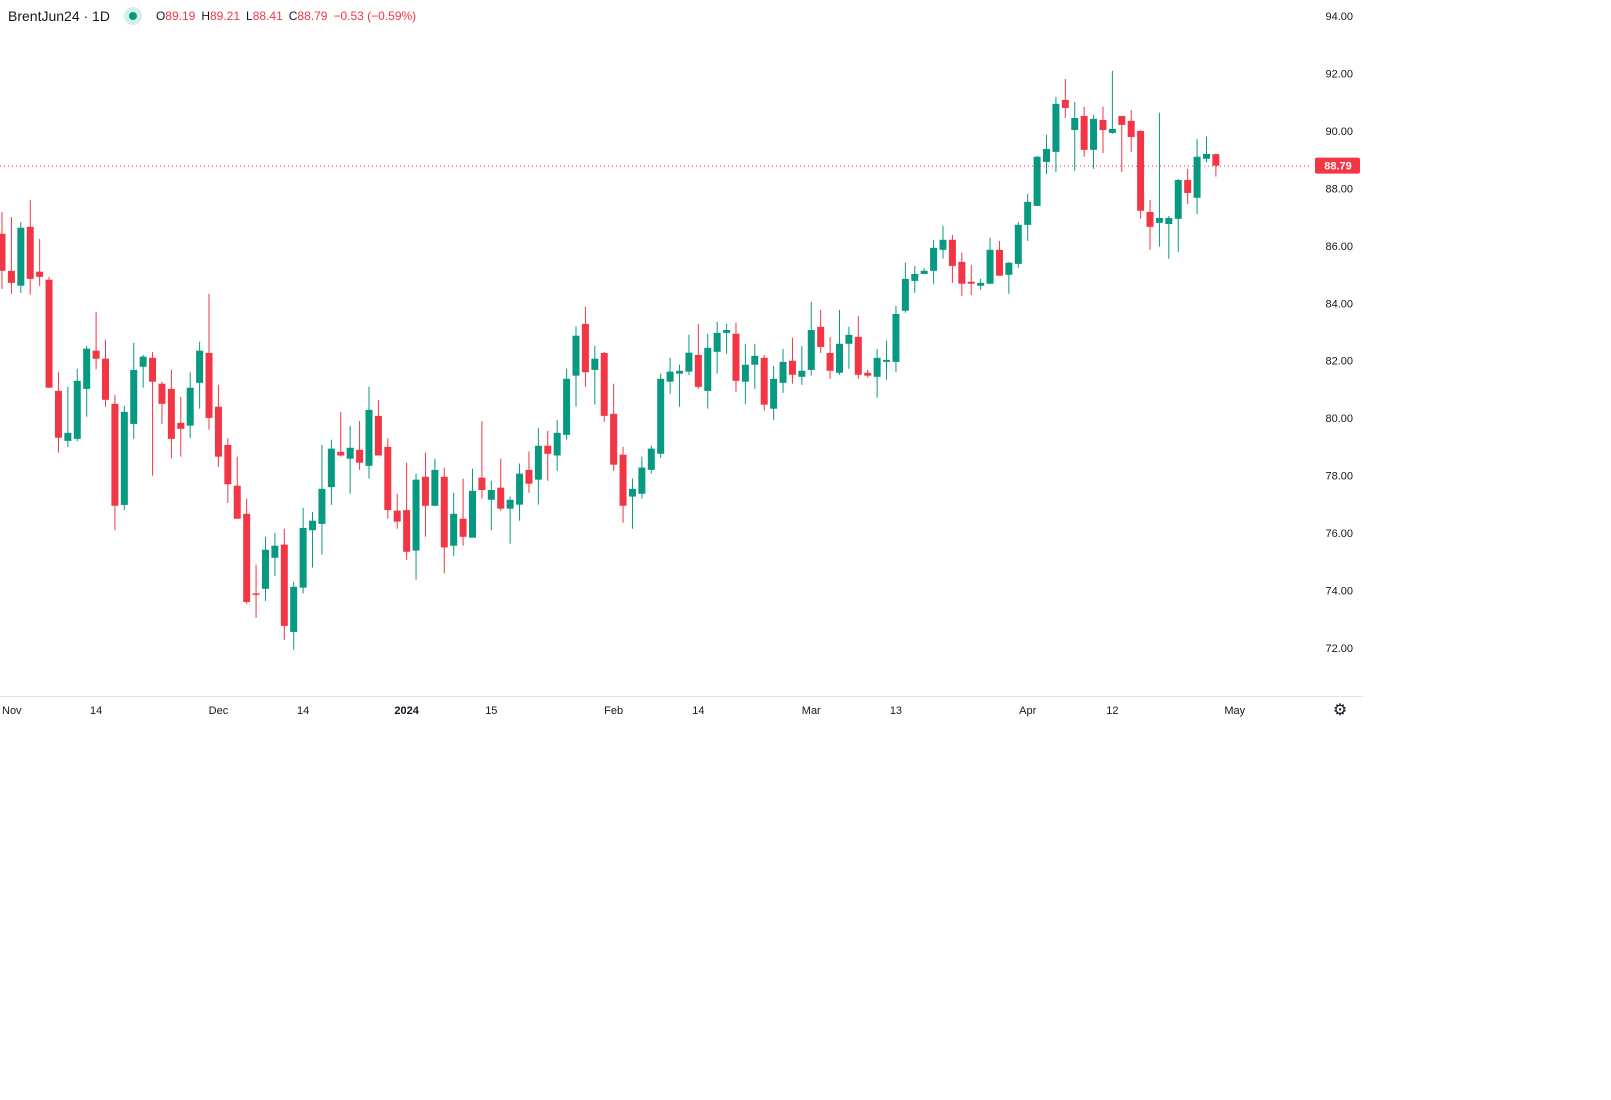 Image resolution: width=1611 pixels, height=1100 pixels. I want to click on price-tick-label: 94.00, so click(1339, 17).